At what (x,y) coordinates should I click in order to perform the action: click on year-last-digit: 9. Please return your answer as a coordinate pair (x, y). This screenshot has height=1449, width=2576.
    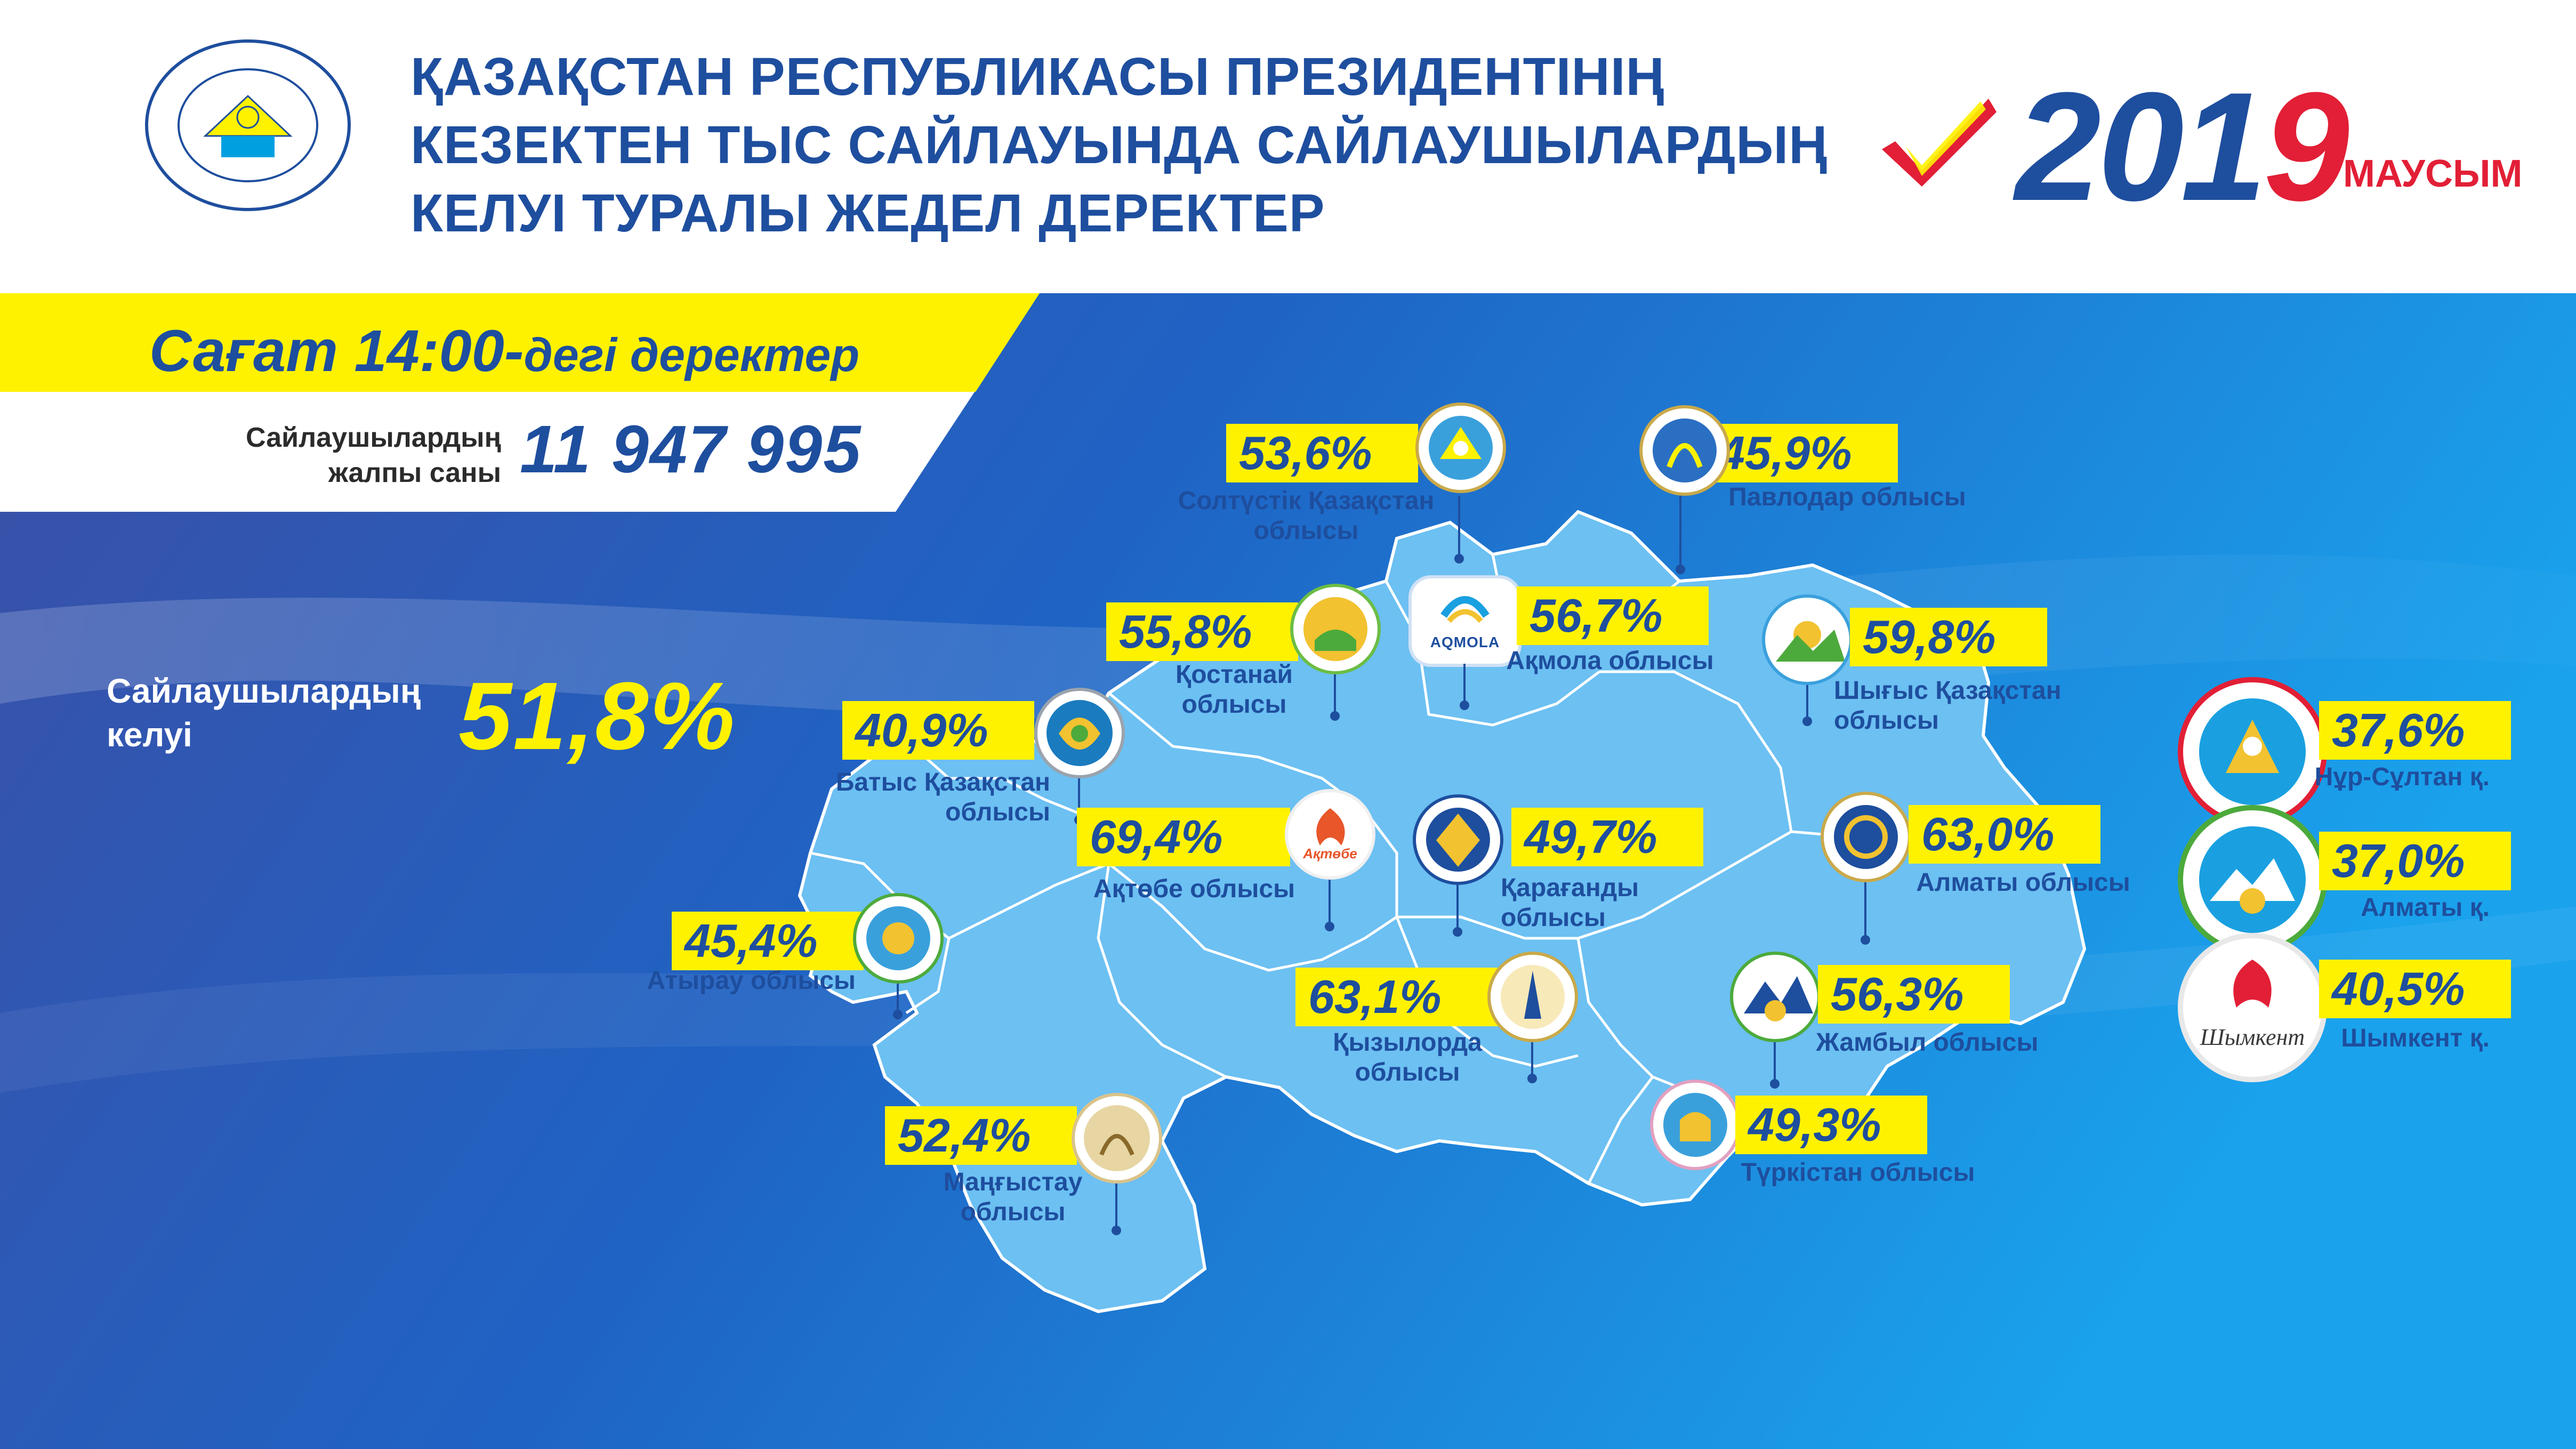
    Looking at the image, I should click on (2306, 146).